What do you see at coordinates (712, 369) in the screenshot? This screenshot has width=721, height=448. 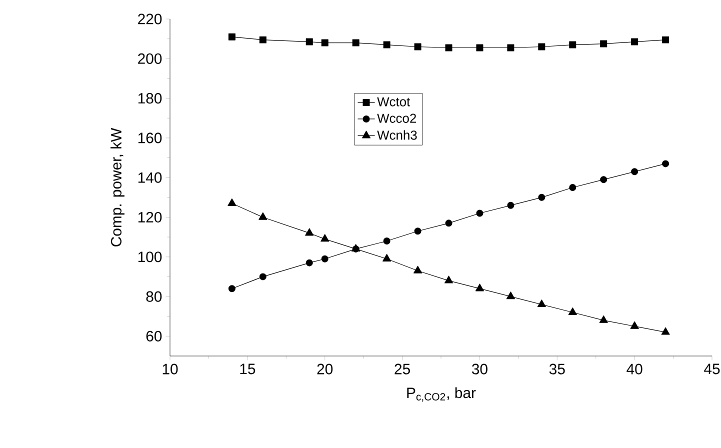 I see `x-tick-label: 45` at bounding box center [712, 369].